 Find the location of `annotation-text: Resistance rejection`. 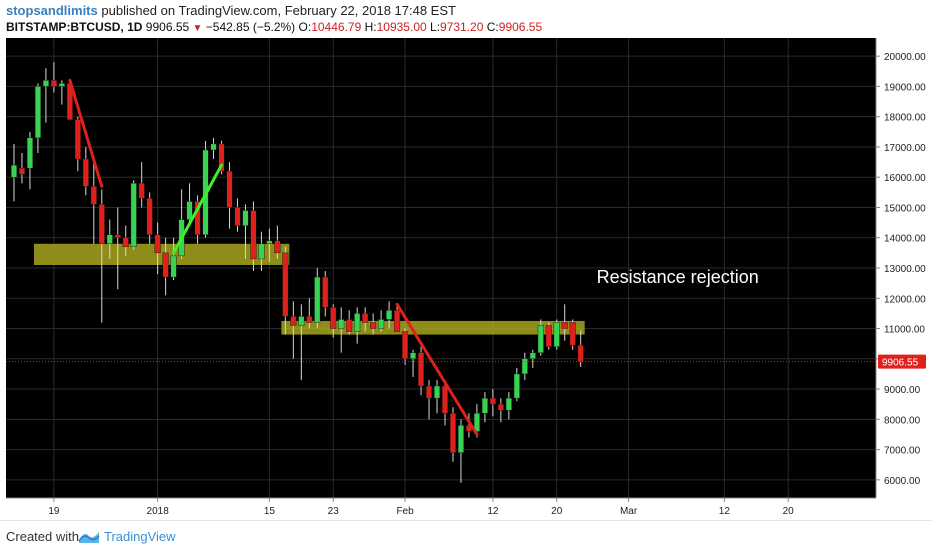

annotation-text: Resistance rejection is located at coordinates (678, 277).